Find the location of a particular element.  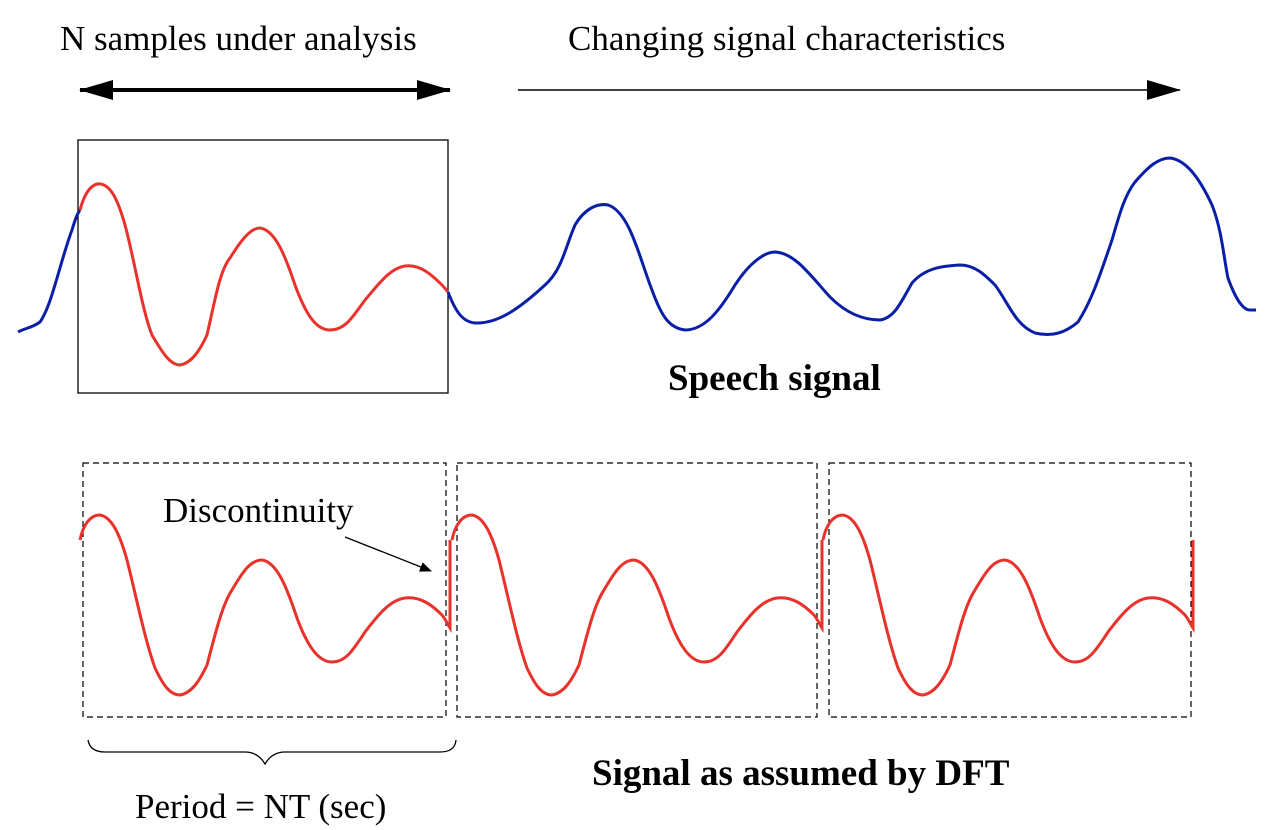

discontinuity-label: Discontinuity is located at coordinates (258, 510).